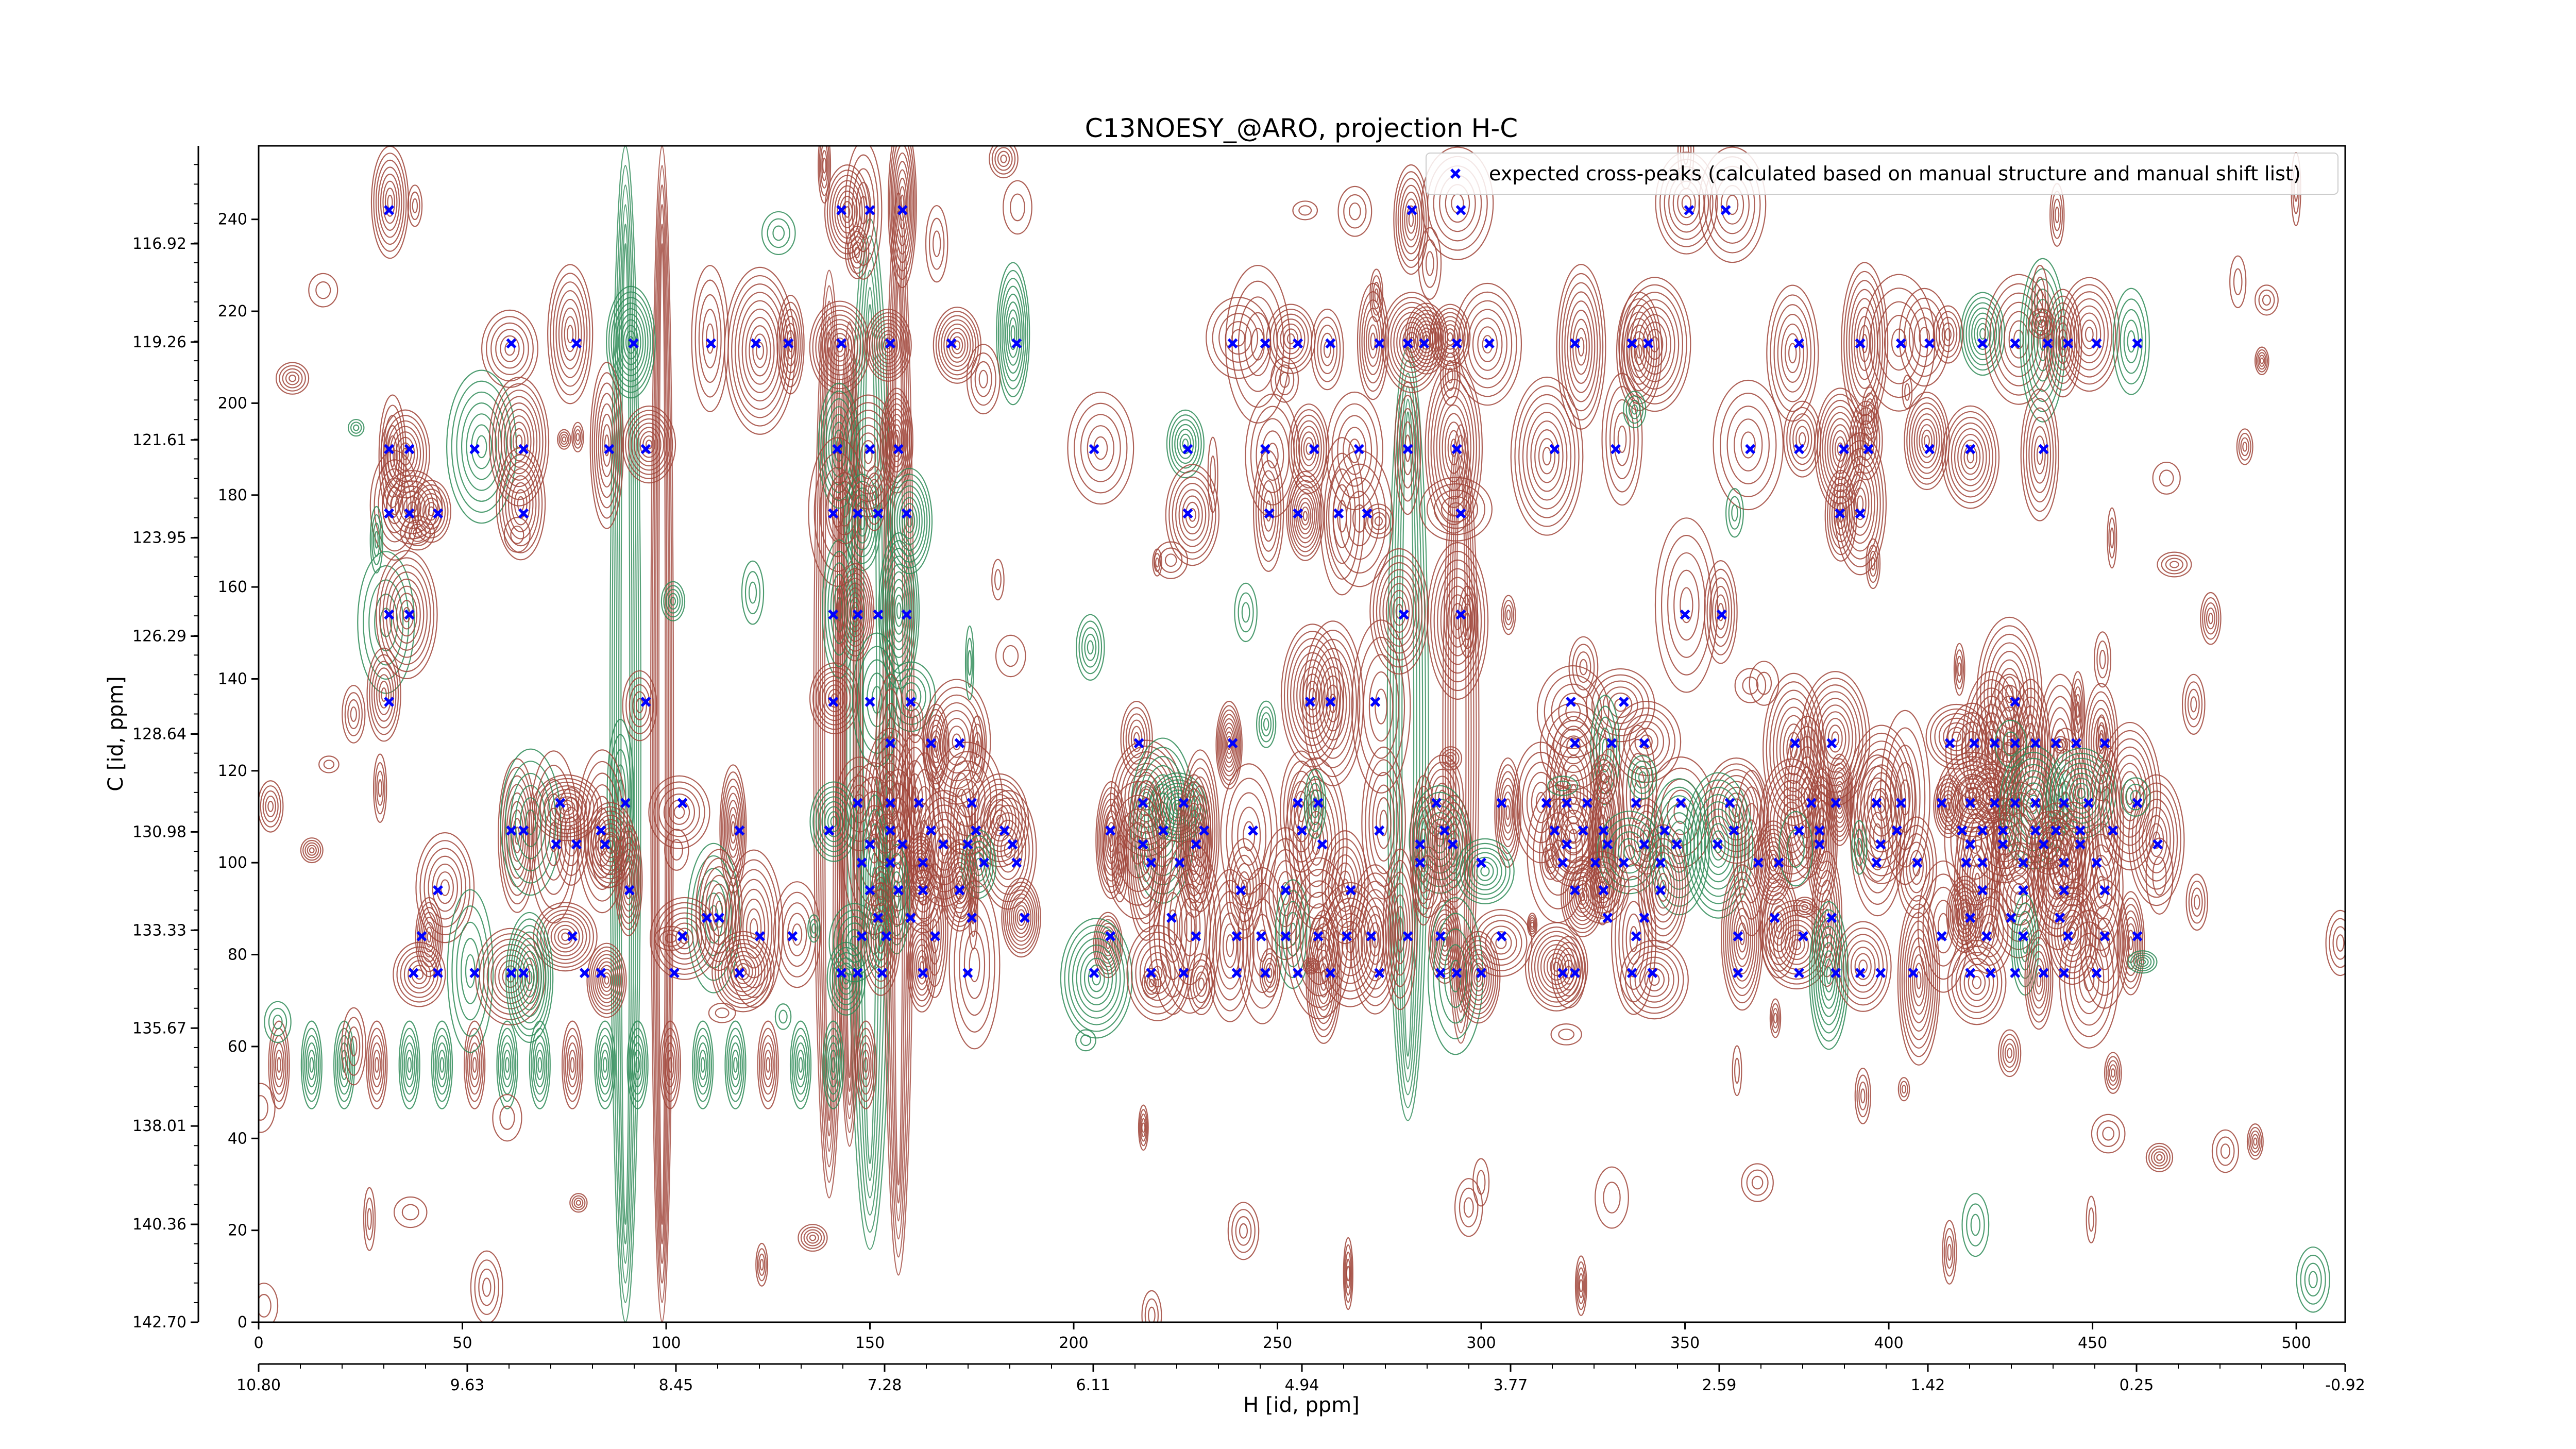 This screenshot has width=2576, height=1449. What do you see at coordinates (159, 735) in the screenshot?
I see `y2-tick-label: 128.64` at bounding box center [159, 735].